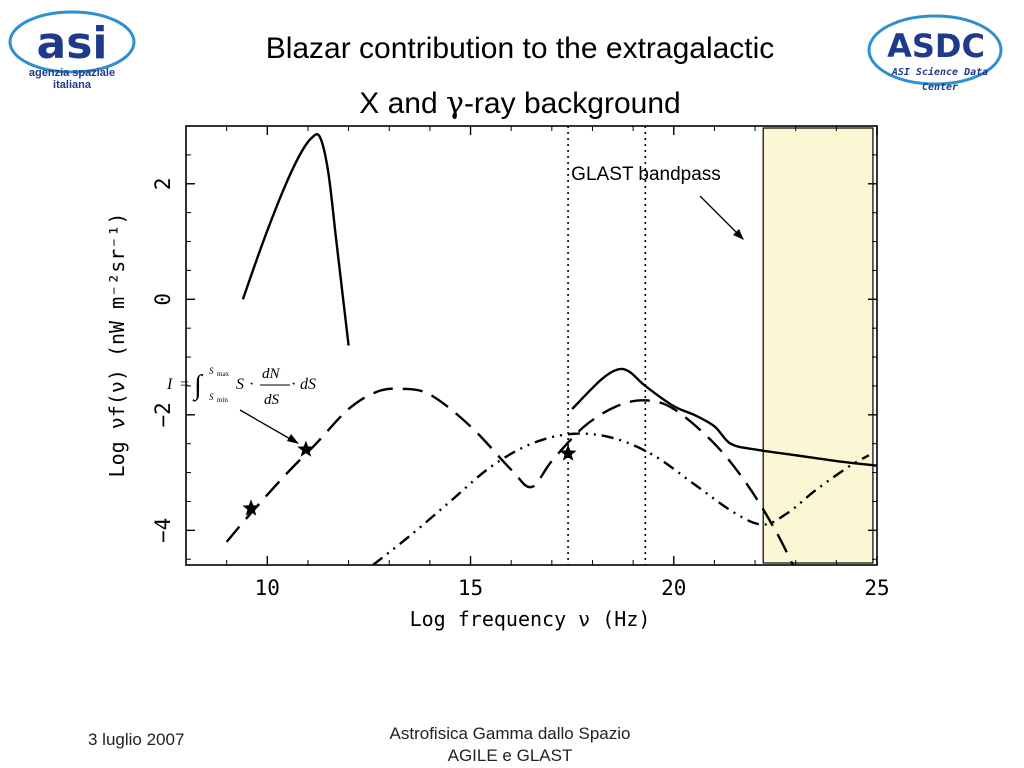 This screenshot has width=1024, height=768. Describe the element at coordinates (455, 103) in the screenshot. I see `title-gamma-symbol: γ` at that location.